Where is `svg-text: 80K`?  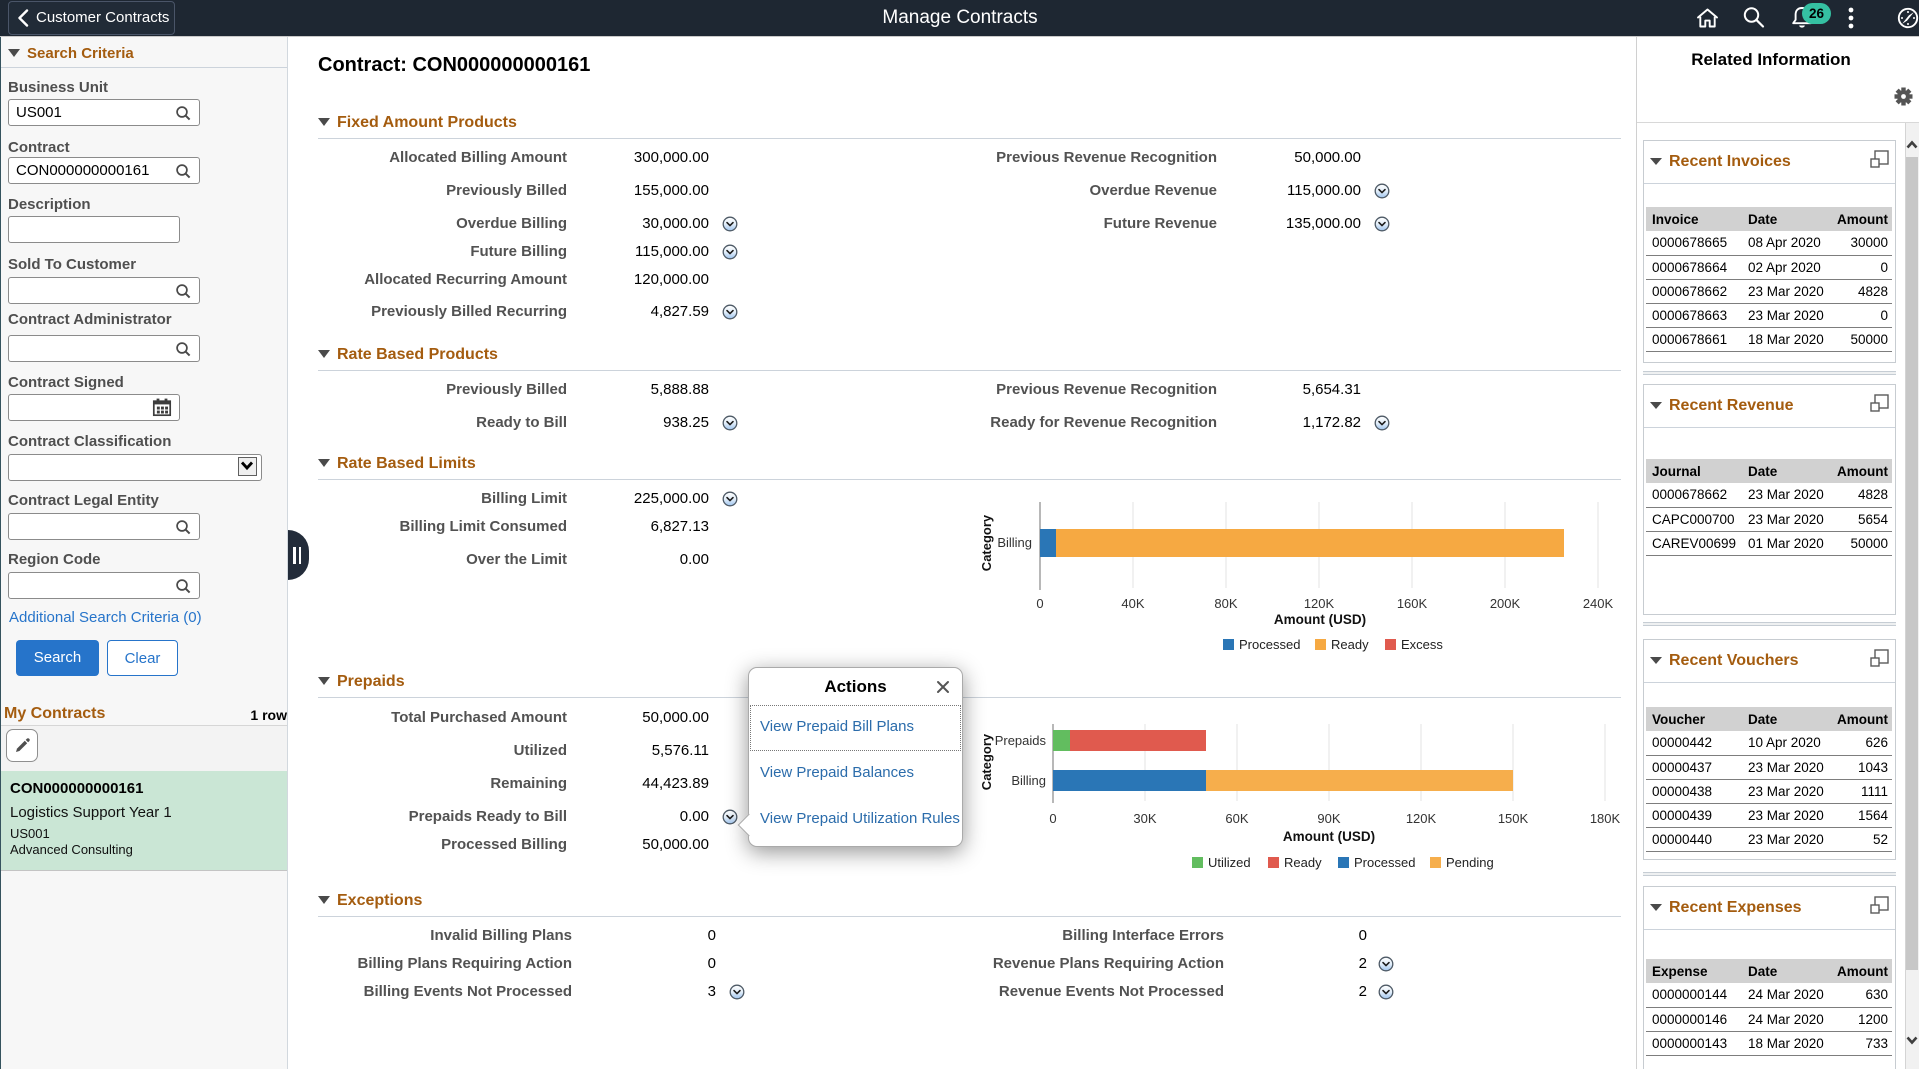 svg-text: 80K is located at coordinates (1225, 603).